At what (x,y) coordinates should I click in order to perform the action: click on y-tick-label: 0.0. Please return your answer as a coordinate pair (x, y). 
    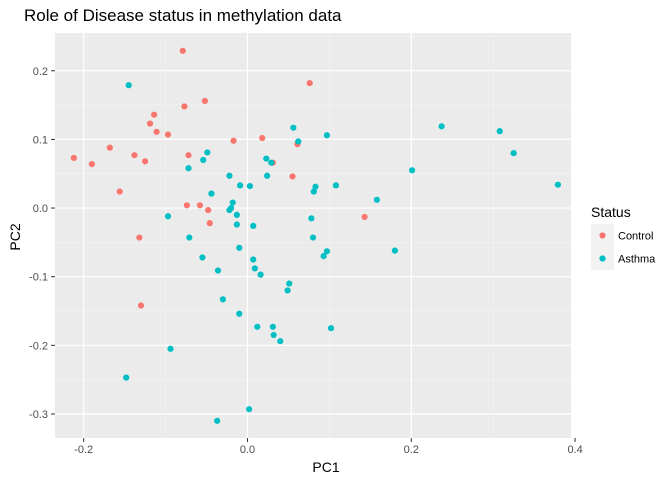
    Looking at the image, I should click on (40, 209).